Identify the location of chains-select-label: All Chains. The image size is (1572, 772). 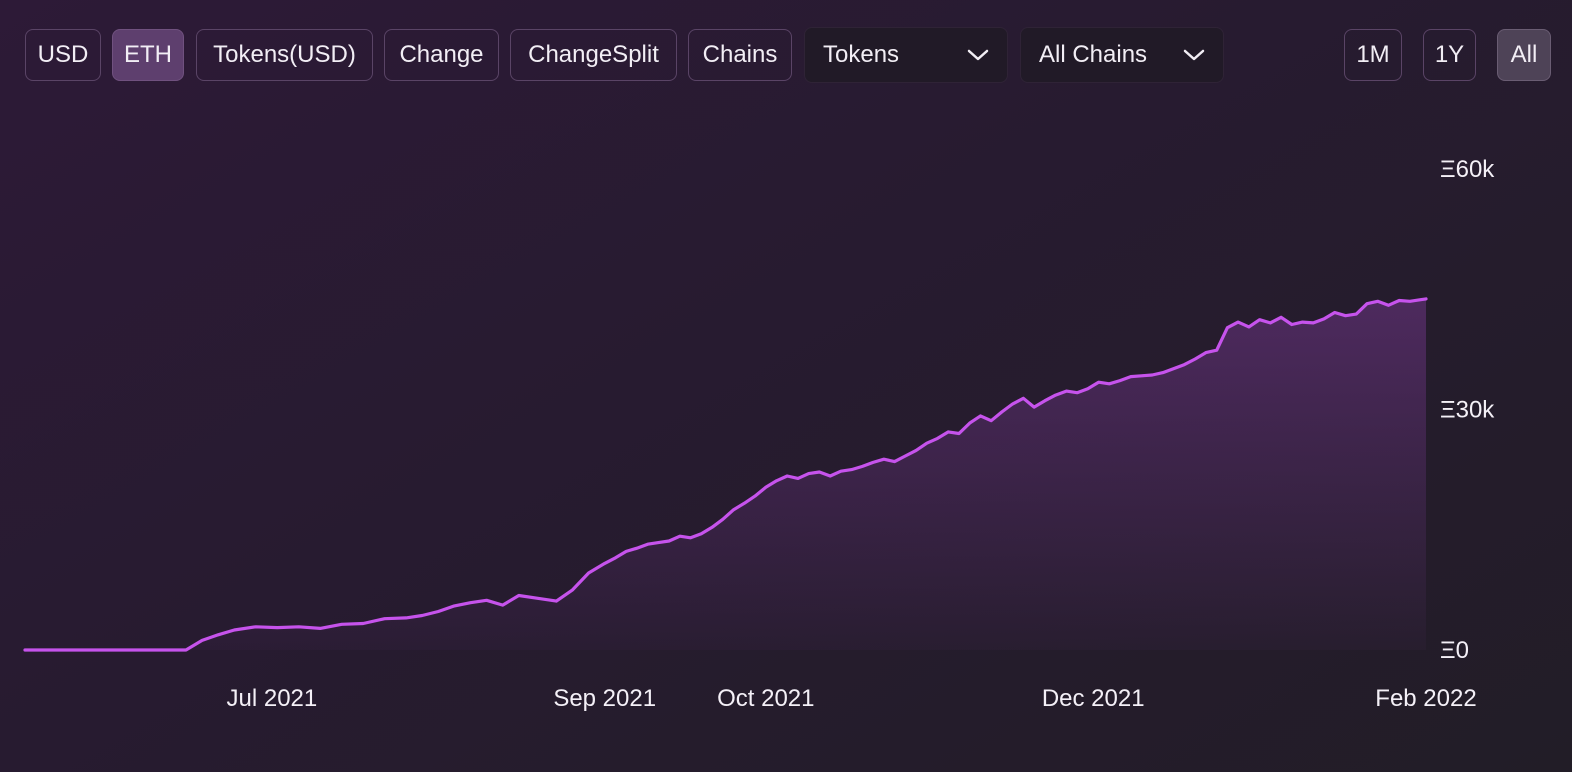
(1093, 54).